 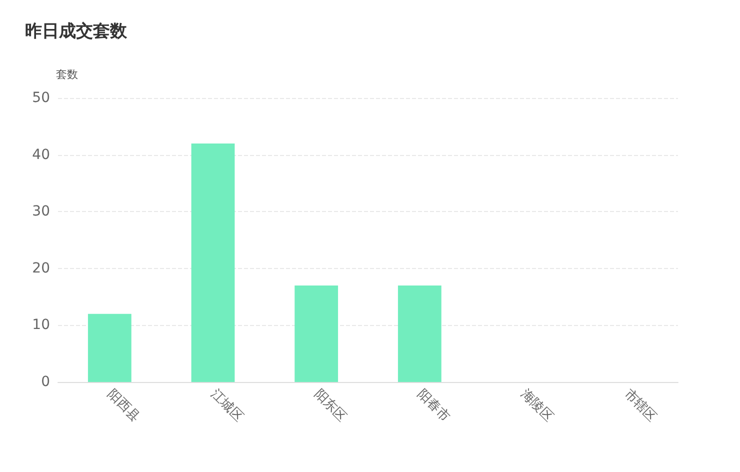 What do you see at coordinates (67, 74) in the screenshot?
I see `y-axis-title: 套数` at bounding box center [67, 74].